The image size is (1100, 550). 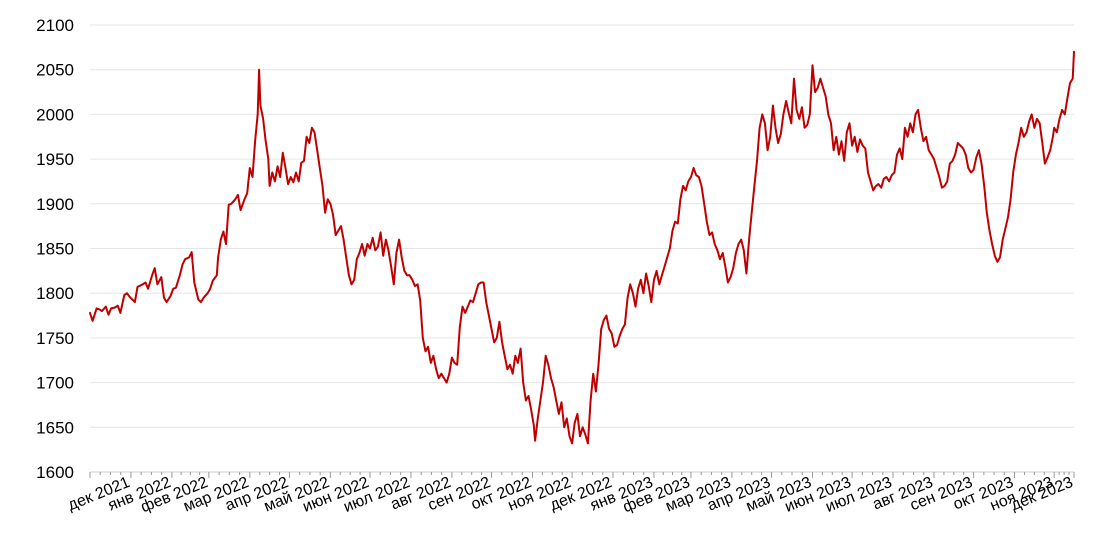 What do you see at coordinates (55, 472) in the screenshot?
I see `y-tick-label: 1600` at bounding box center [55, 472].